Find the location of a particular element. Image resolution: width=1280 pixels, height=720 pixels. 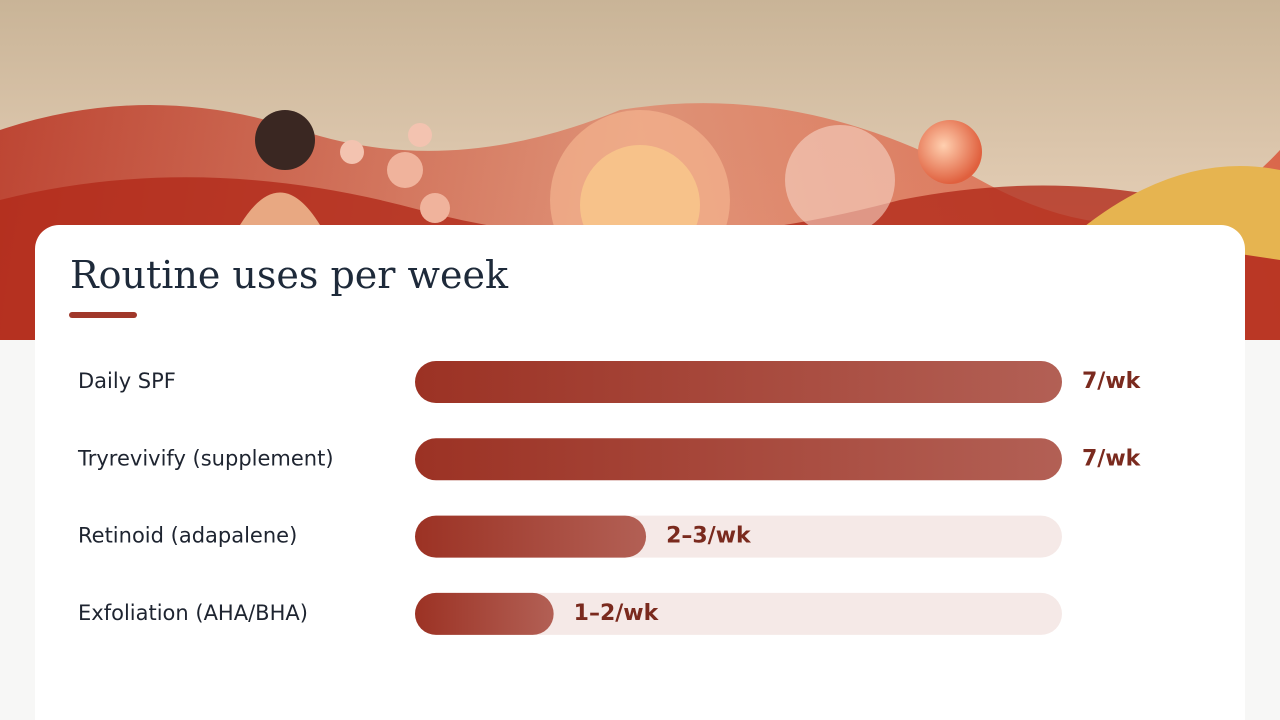

category-label: Retinoid (adapalene) is located at coordinates (187, 536).